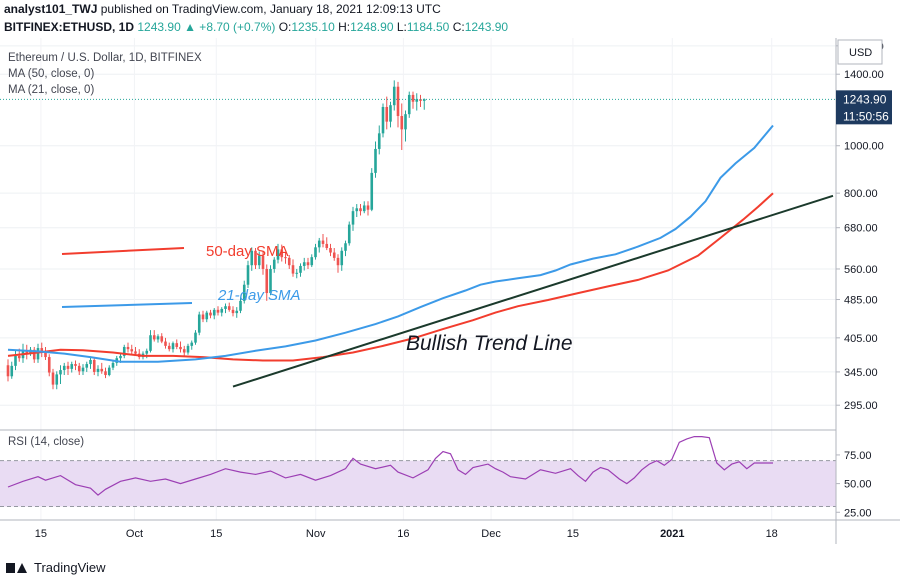 This screenshot has width=900, height=586. Describe the element at coordinates (861, 270) in the screenshot. I see `price-tick-label: 560.00` at that location.